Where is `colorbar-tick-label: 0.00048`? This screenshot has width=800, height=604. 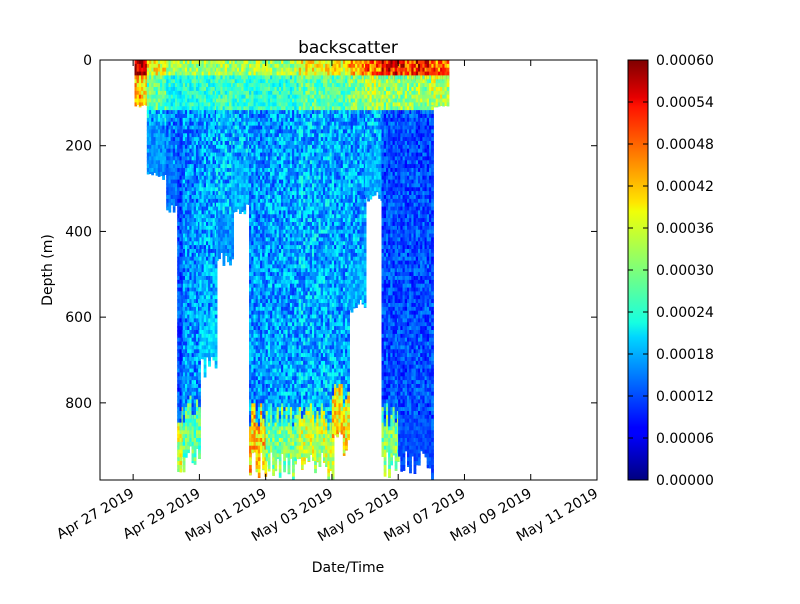 colorbar-tick-label: 0.00048 is located at coordinates (685, 145).